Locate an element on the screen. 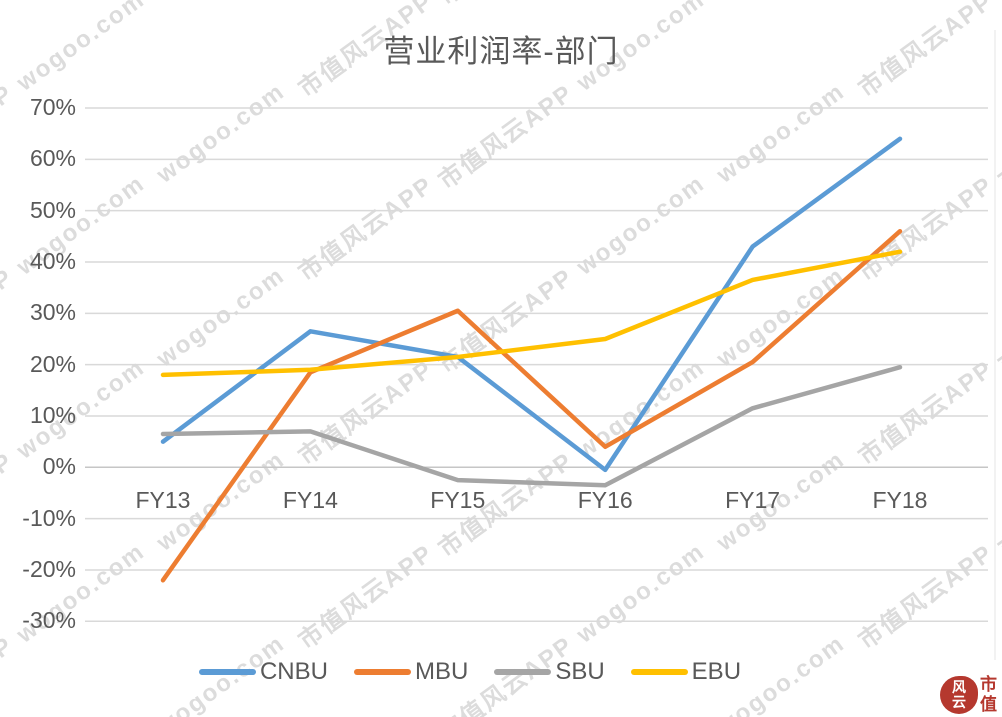 The width and height of the screenshot is (1002, 717). legend-item-EBU: EBU is located at coordinates (686, 672).